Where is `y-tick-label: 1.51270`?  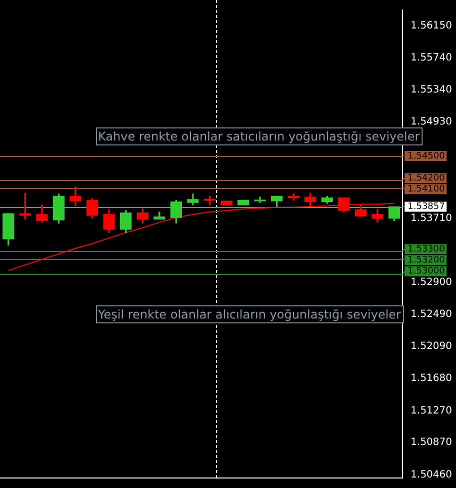 y-tick-label: 1.51270 is located at coordinates (431, 411).